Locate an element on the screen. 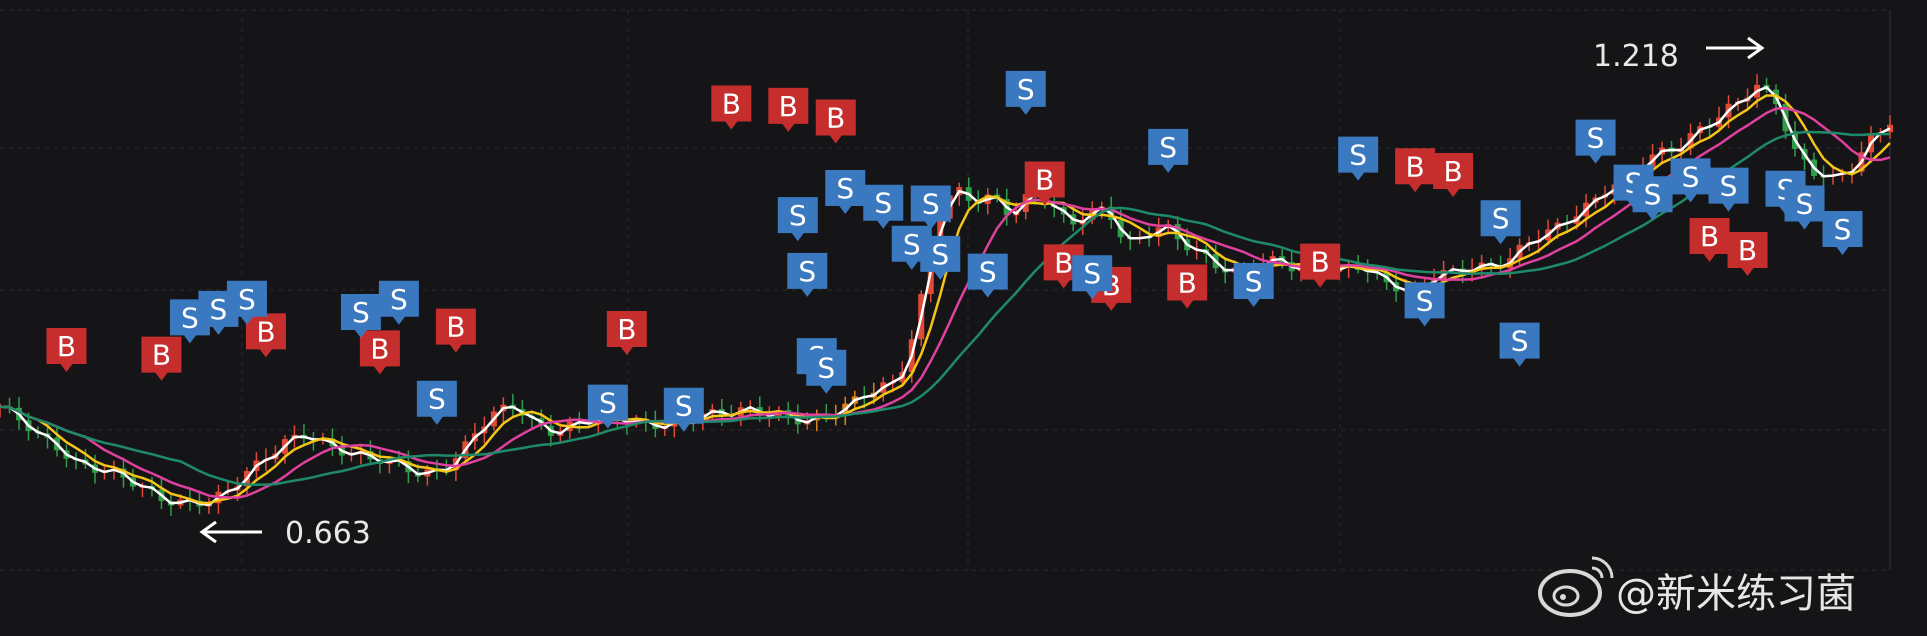 This screenshot has width=1927, height=636. watermark-handle: @新米练习菌 is located at coordinates (1736, 594).